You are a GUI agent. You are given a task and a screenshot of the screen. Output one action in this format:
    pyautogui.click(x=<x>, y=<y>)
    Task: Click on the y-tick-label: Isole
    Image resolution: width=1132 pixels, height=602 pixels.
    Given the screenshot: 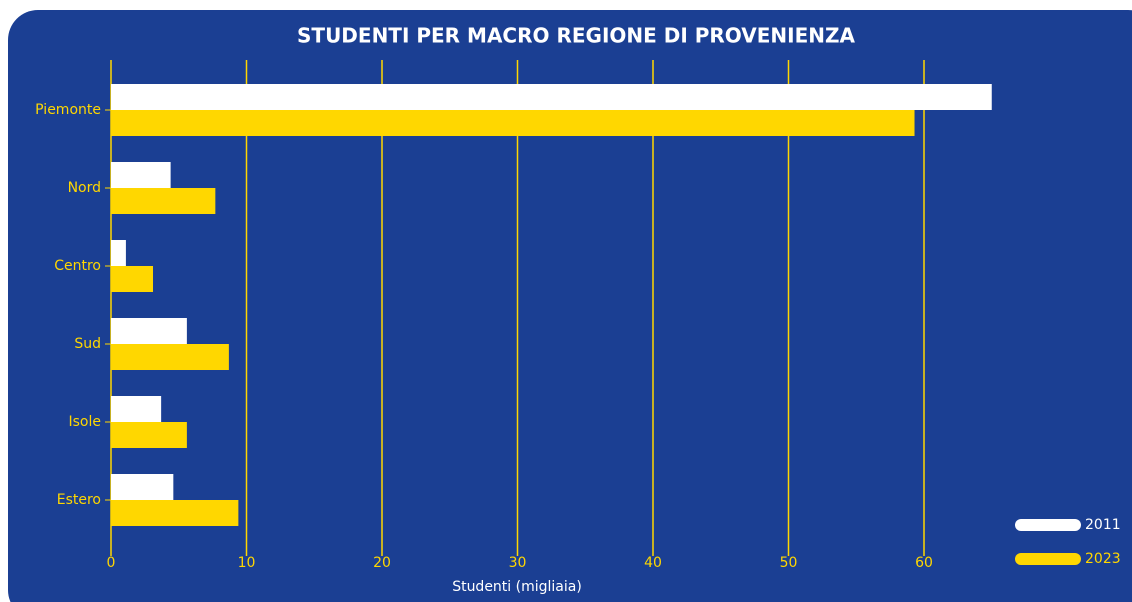 What is the action you would take?
    pyautogui.click(x=85, y=422)
    